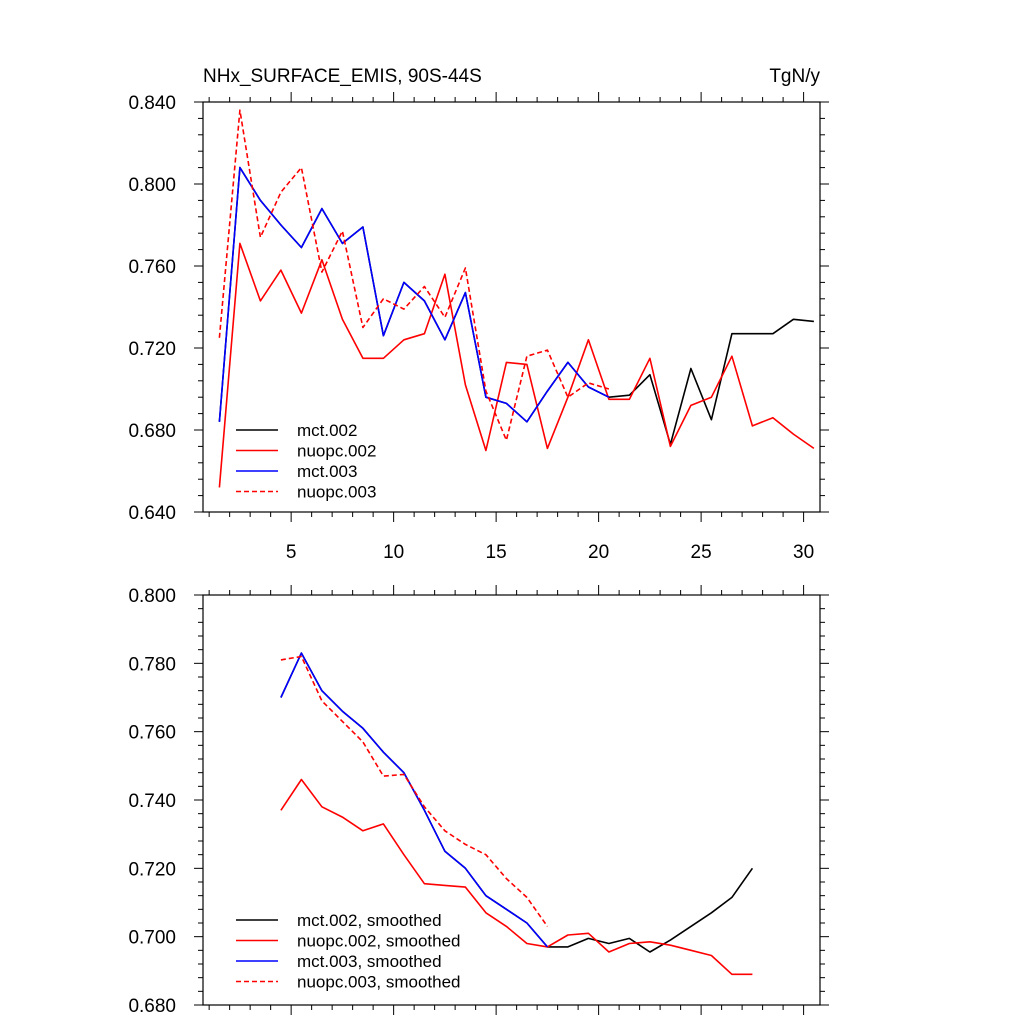 The height and width of the screenshot is (1024, 1024). What do you see at coordinates (393, 552) in the screenshot?
I see `x-tick-label: 10` at bounding box center [393, 552].